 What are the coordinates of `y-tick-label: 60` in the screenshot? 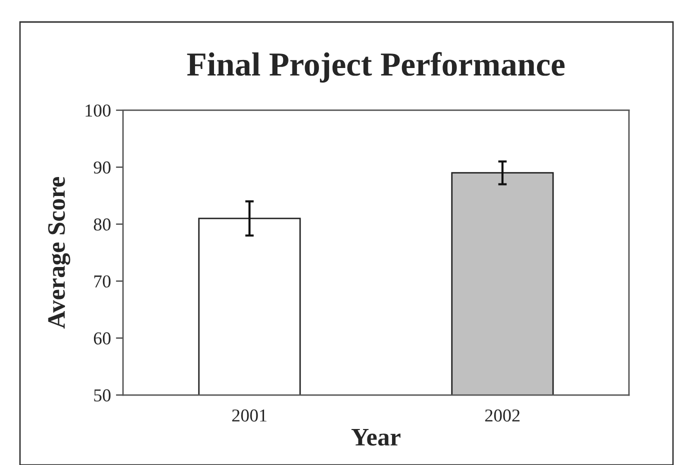 It's located at (102, 338).